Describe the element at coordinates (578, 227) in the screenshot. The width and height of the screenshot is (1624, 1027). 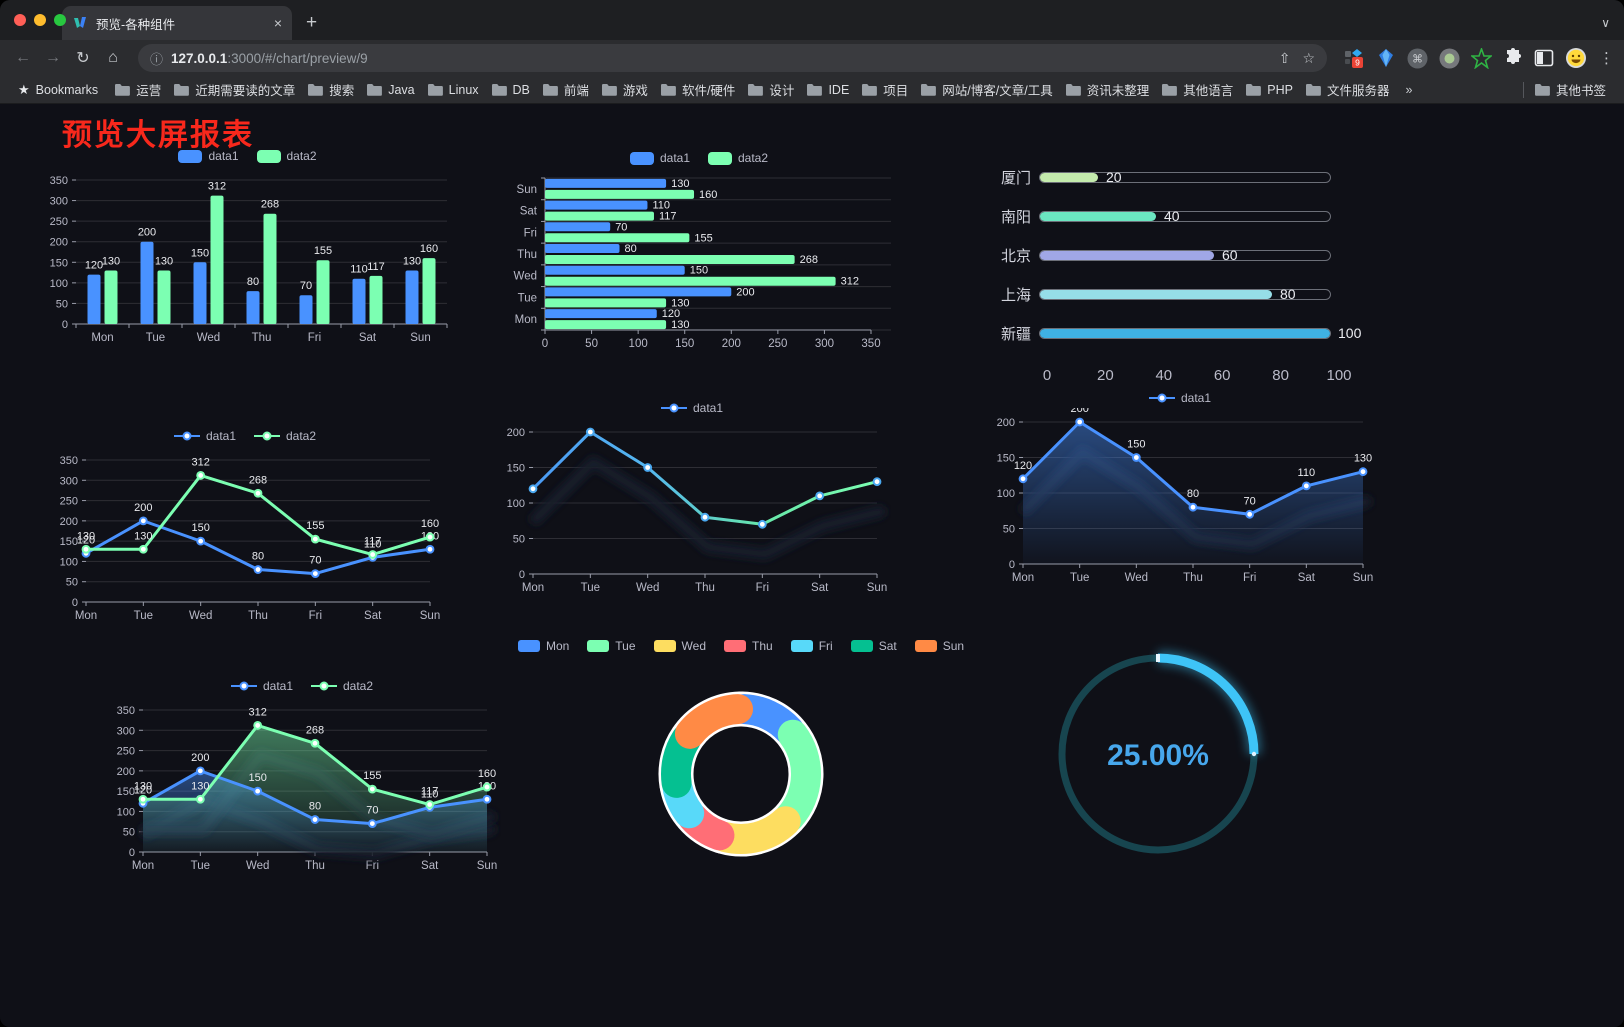
I see `bar-data1-Fri` at that location.